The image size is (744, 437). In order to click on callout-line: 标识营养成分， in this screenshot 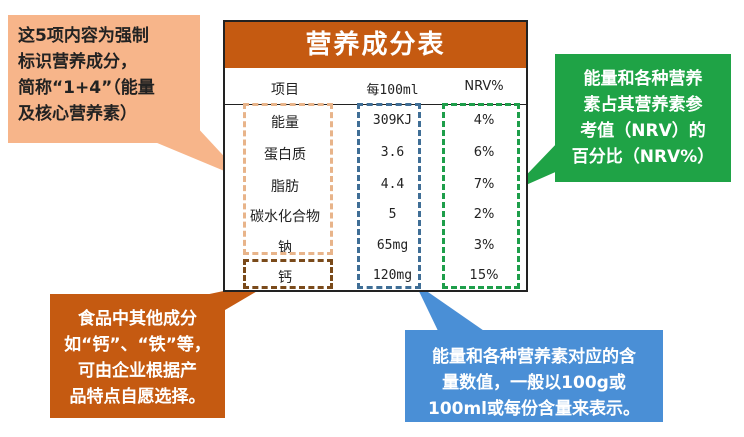, I will do `click(77, 62)`.